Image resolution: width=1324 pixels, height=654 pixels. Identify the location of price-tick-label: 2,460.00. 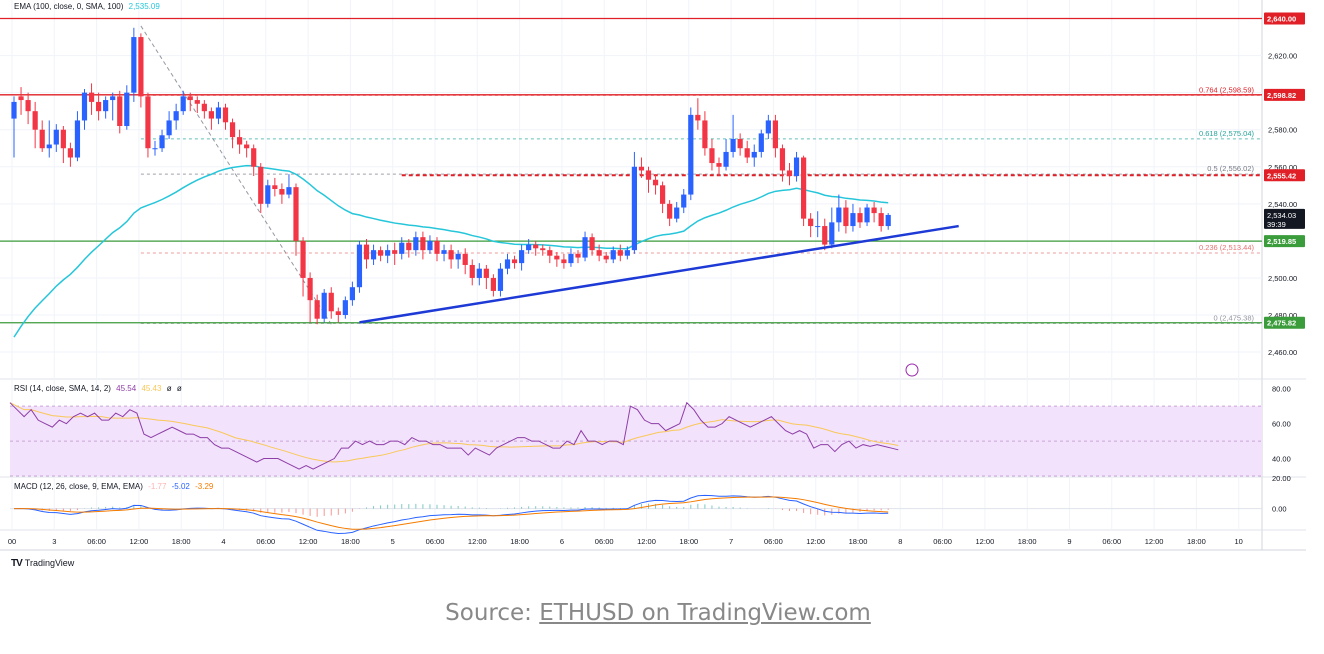
(1282, 352).